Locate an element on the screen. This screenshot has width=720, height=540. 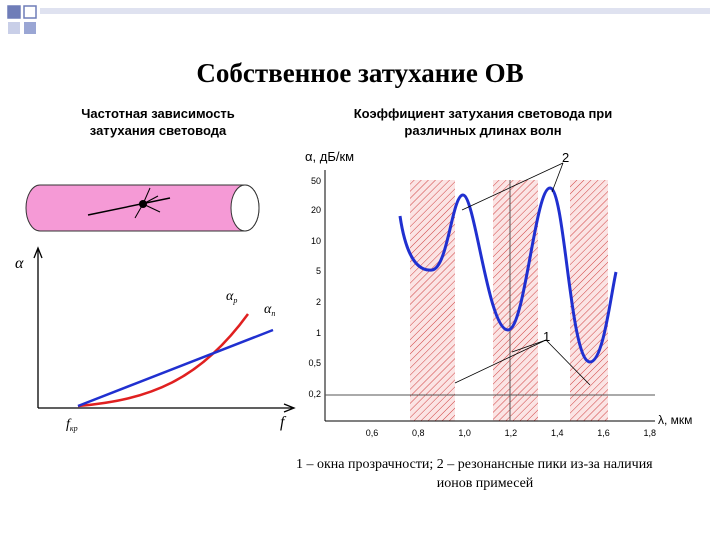
callout: 1 is located at coordinates (546, 336).